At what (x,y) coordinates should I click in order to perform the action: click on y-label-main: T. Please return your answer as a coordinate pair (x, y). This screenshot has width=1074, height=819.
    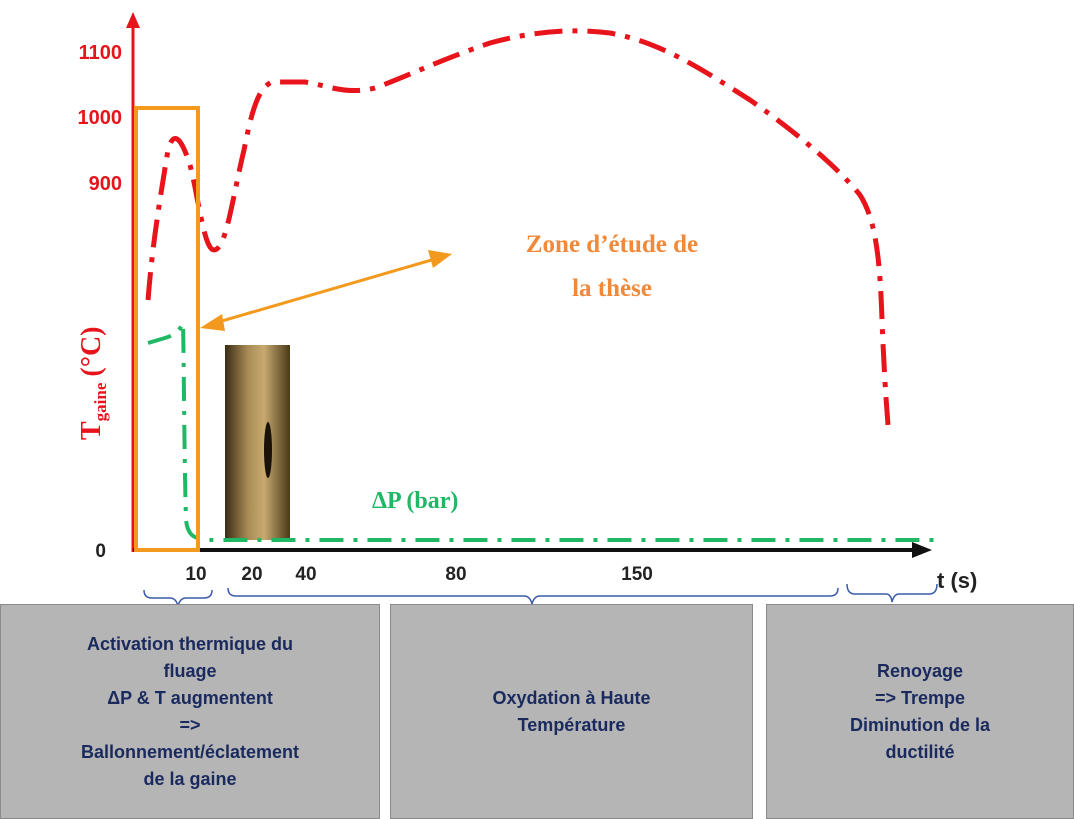
    Looking at the image, I should click on (91, 430).